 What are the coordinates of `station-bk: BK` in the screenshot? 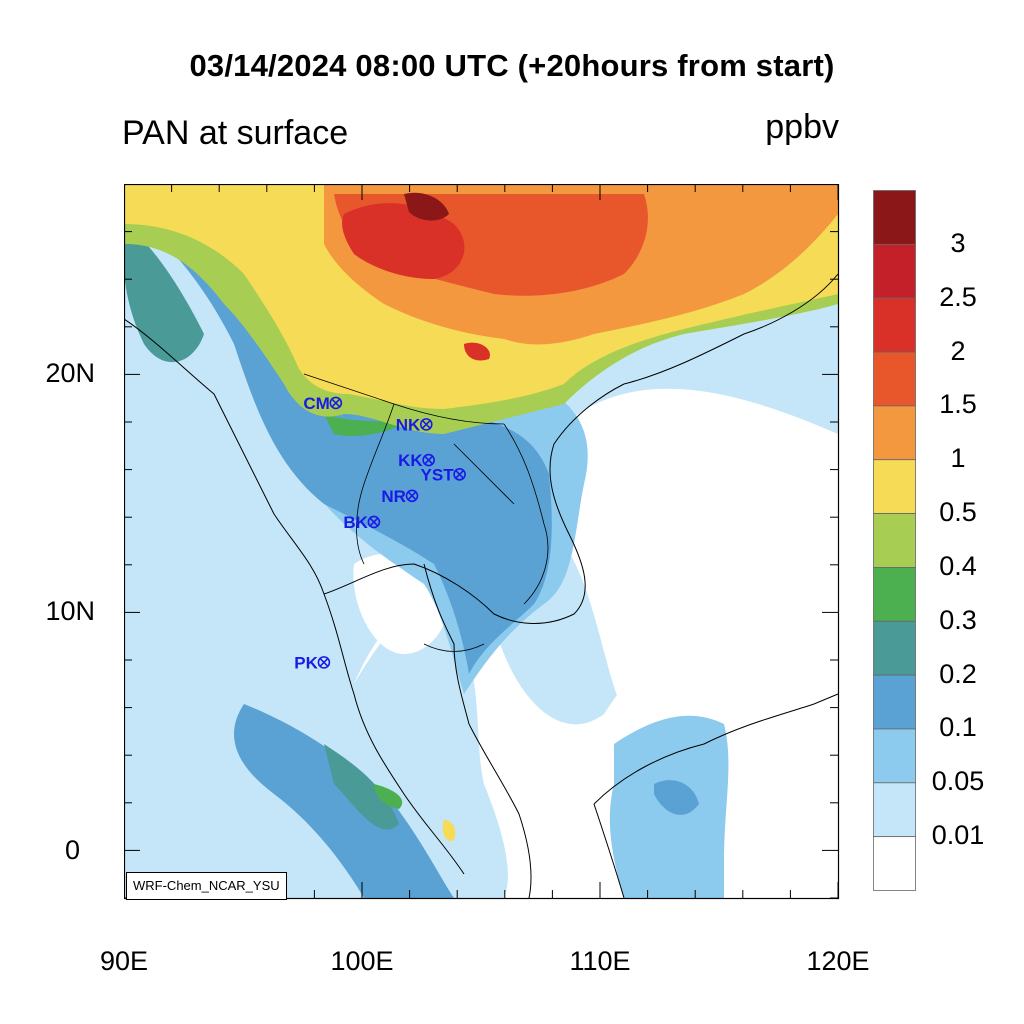 It's located at (362, 522).